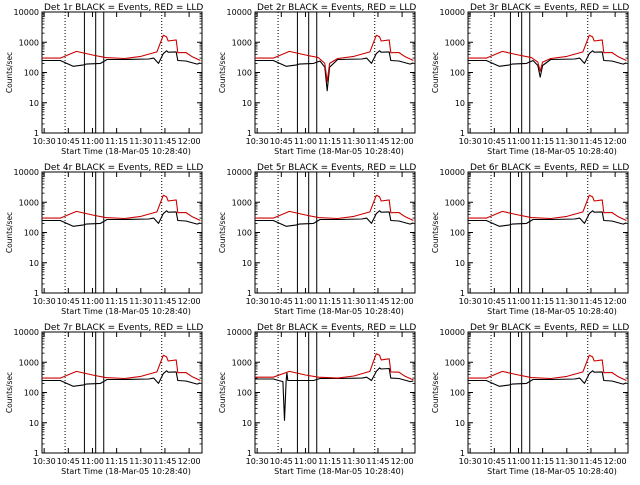 The height and width of the screenshot is (485, 640). I want to click on chart-title: Det 5r BLACK = Events, RED = LLD, so click(336, 168).